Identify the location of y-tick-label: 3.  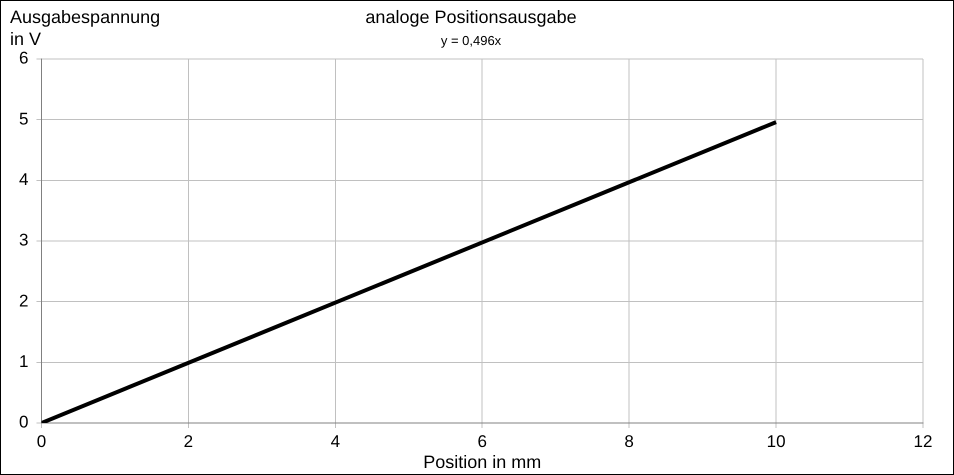
(23, 240).